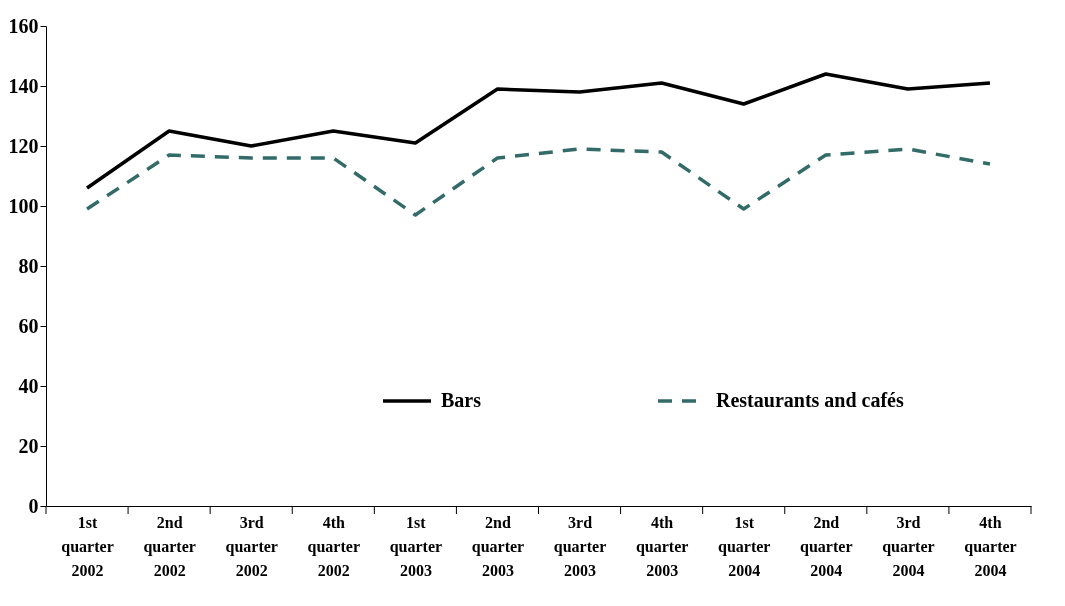 The height and width of the screenshot is (606, 1065). What do you see at coordinates (28, 325) in the screenshot?
I see `y-tick-label: 60` at bounding box center [28, 325].